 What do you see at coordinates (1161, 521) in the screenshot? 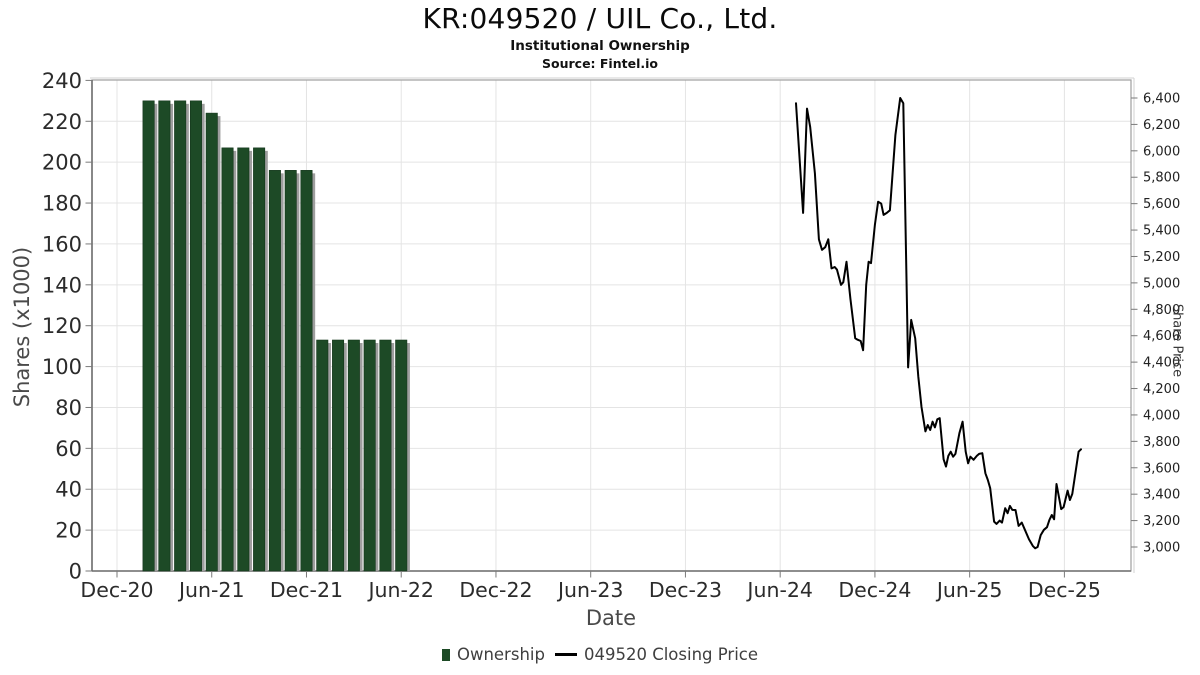
I see `y-right-tick-label: 3,200` at bounding box center [1161, 521].